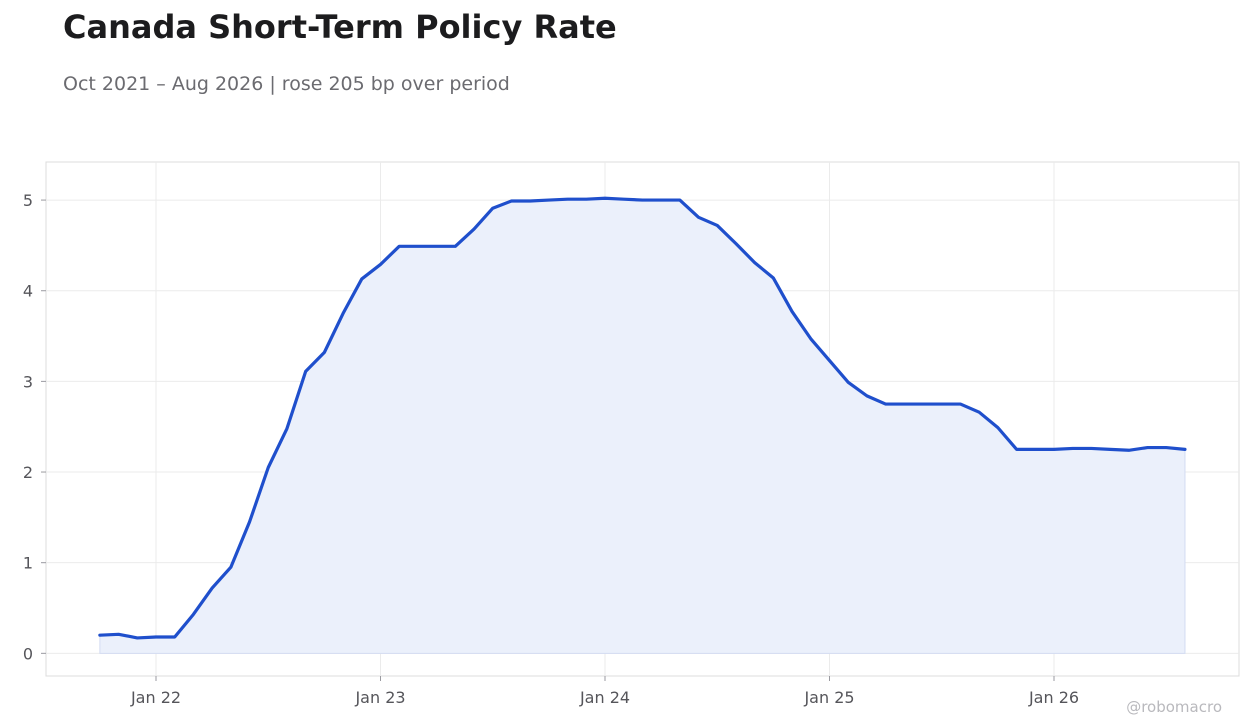 The image size is (1260, 728). What do you see at coordinates (340, 27) in the screenshot?
I see `chart-title: Canada Short-Term Policy Rate` at bounding box center [340, 27].